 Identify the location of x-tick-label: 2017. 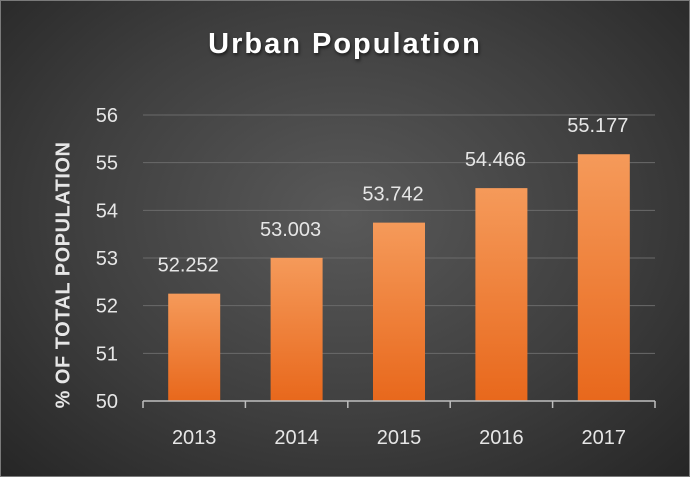
(604, 438).